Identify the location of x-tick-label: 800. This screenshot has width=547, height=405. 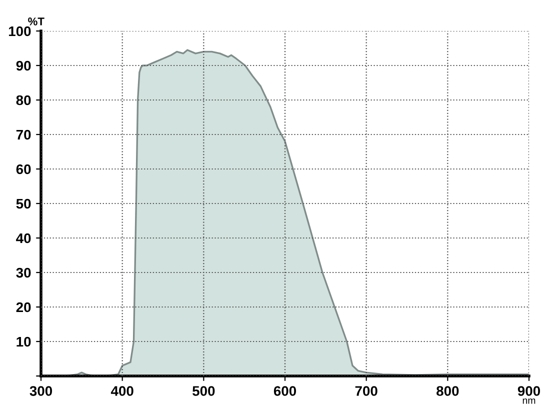
(447, 391).